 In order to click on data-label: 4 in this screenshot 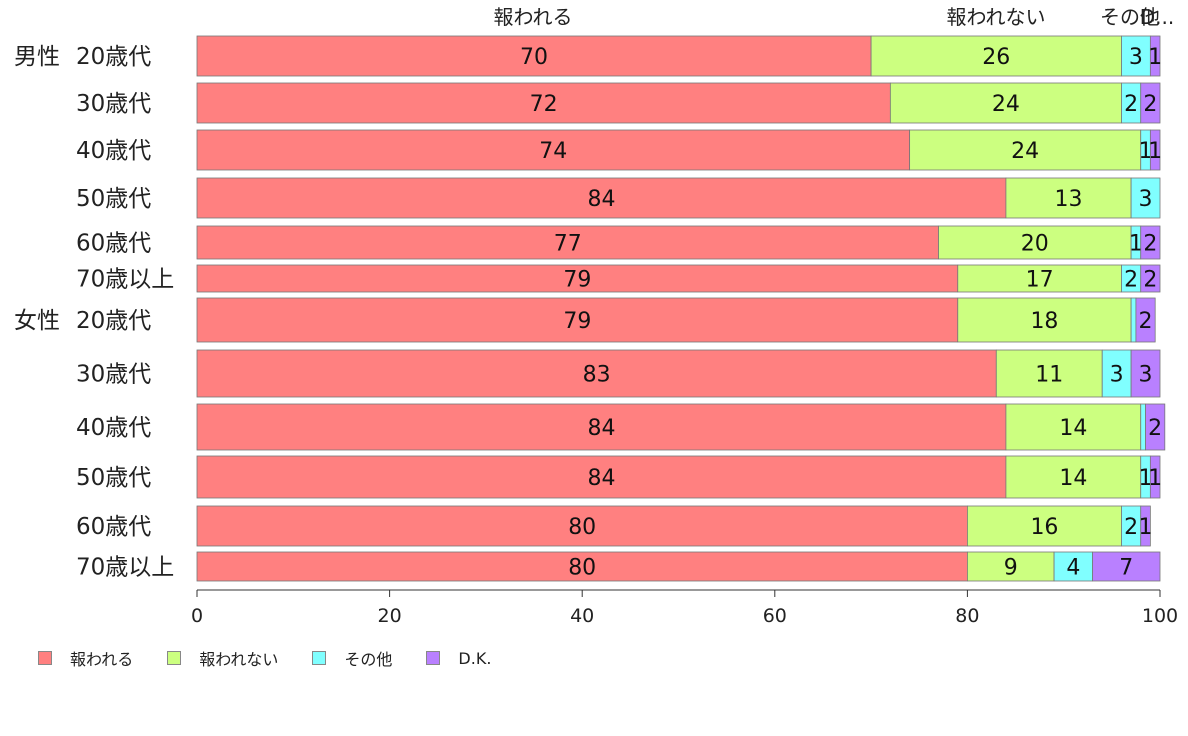, I will do `click(1073, 568)`.